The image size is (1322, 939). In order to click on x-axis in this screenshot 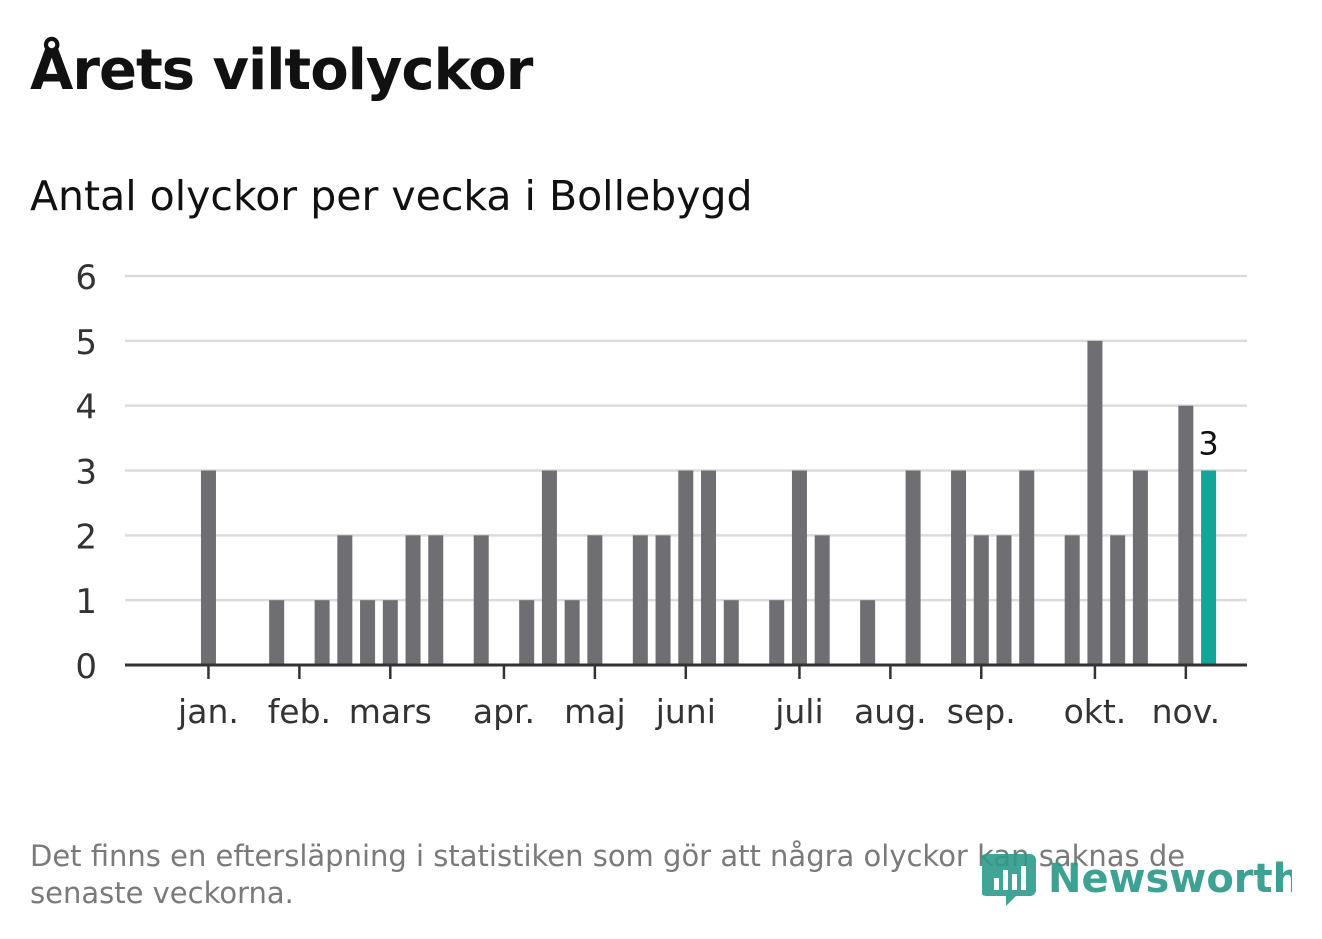, I will do `click(686, 671)`.